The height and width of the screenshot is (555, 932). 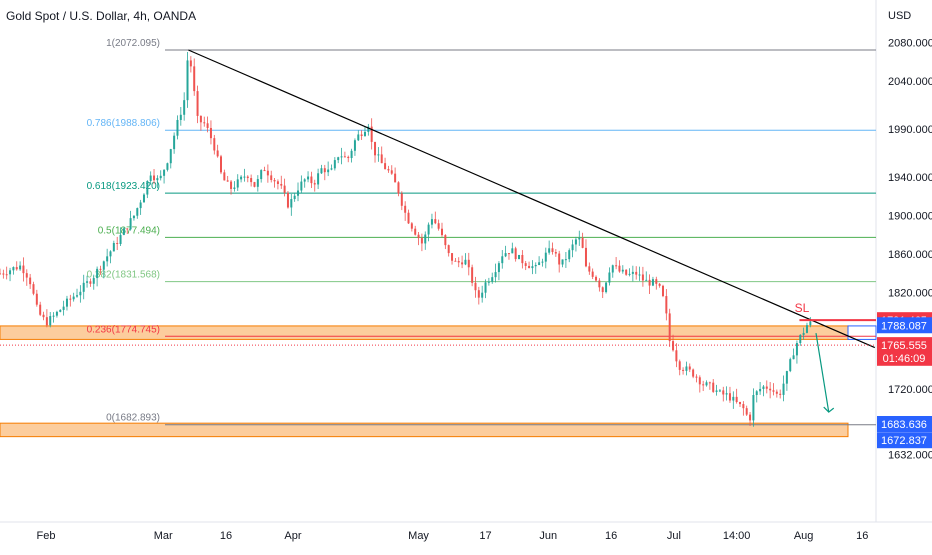 I want to click on price-axis-bg, so click(x=904, y=275).